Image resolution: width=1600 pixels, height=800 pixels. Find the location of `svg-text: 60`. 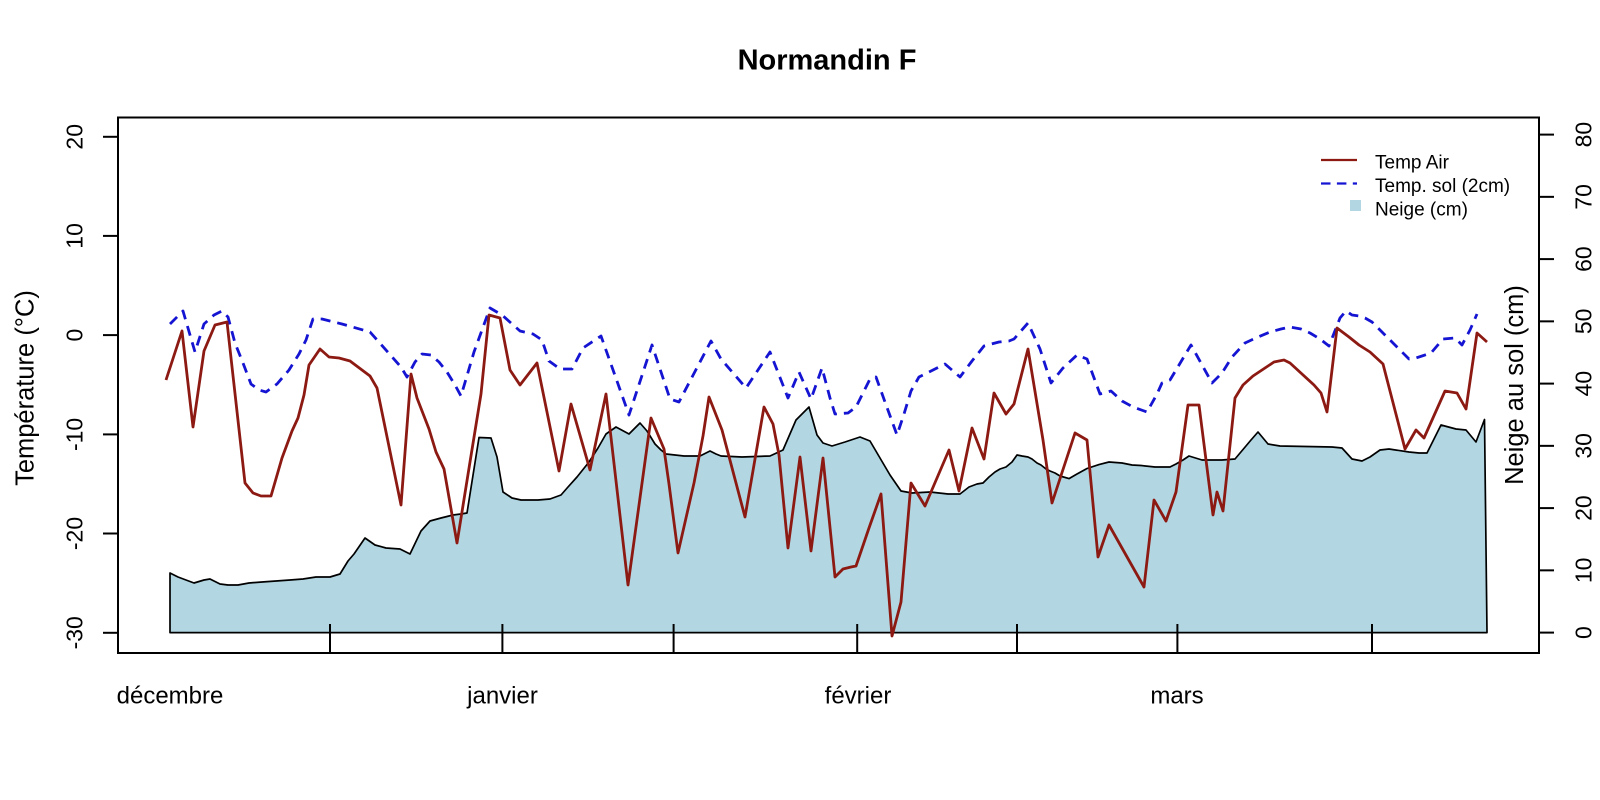

svg-text: 60 is located at coordinates (1584, 259).